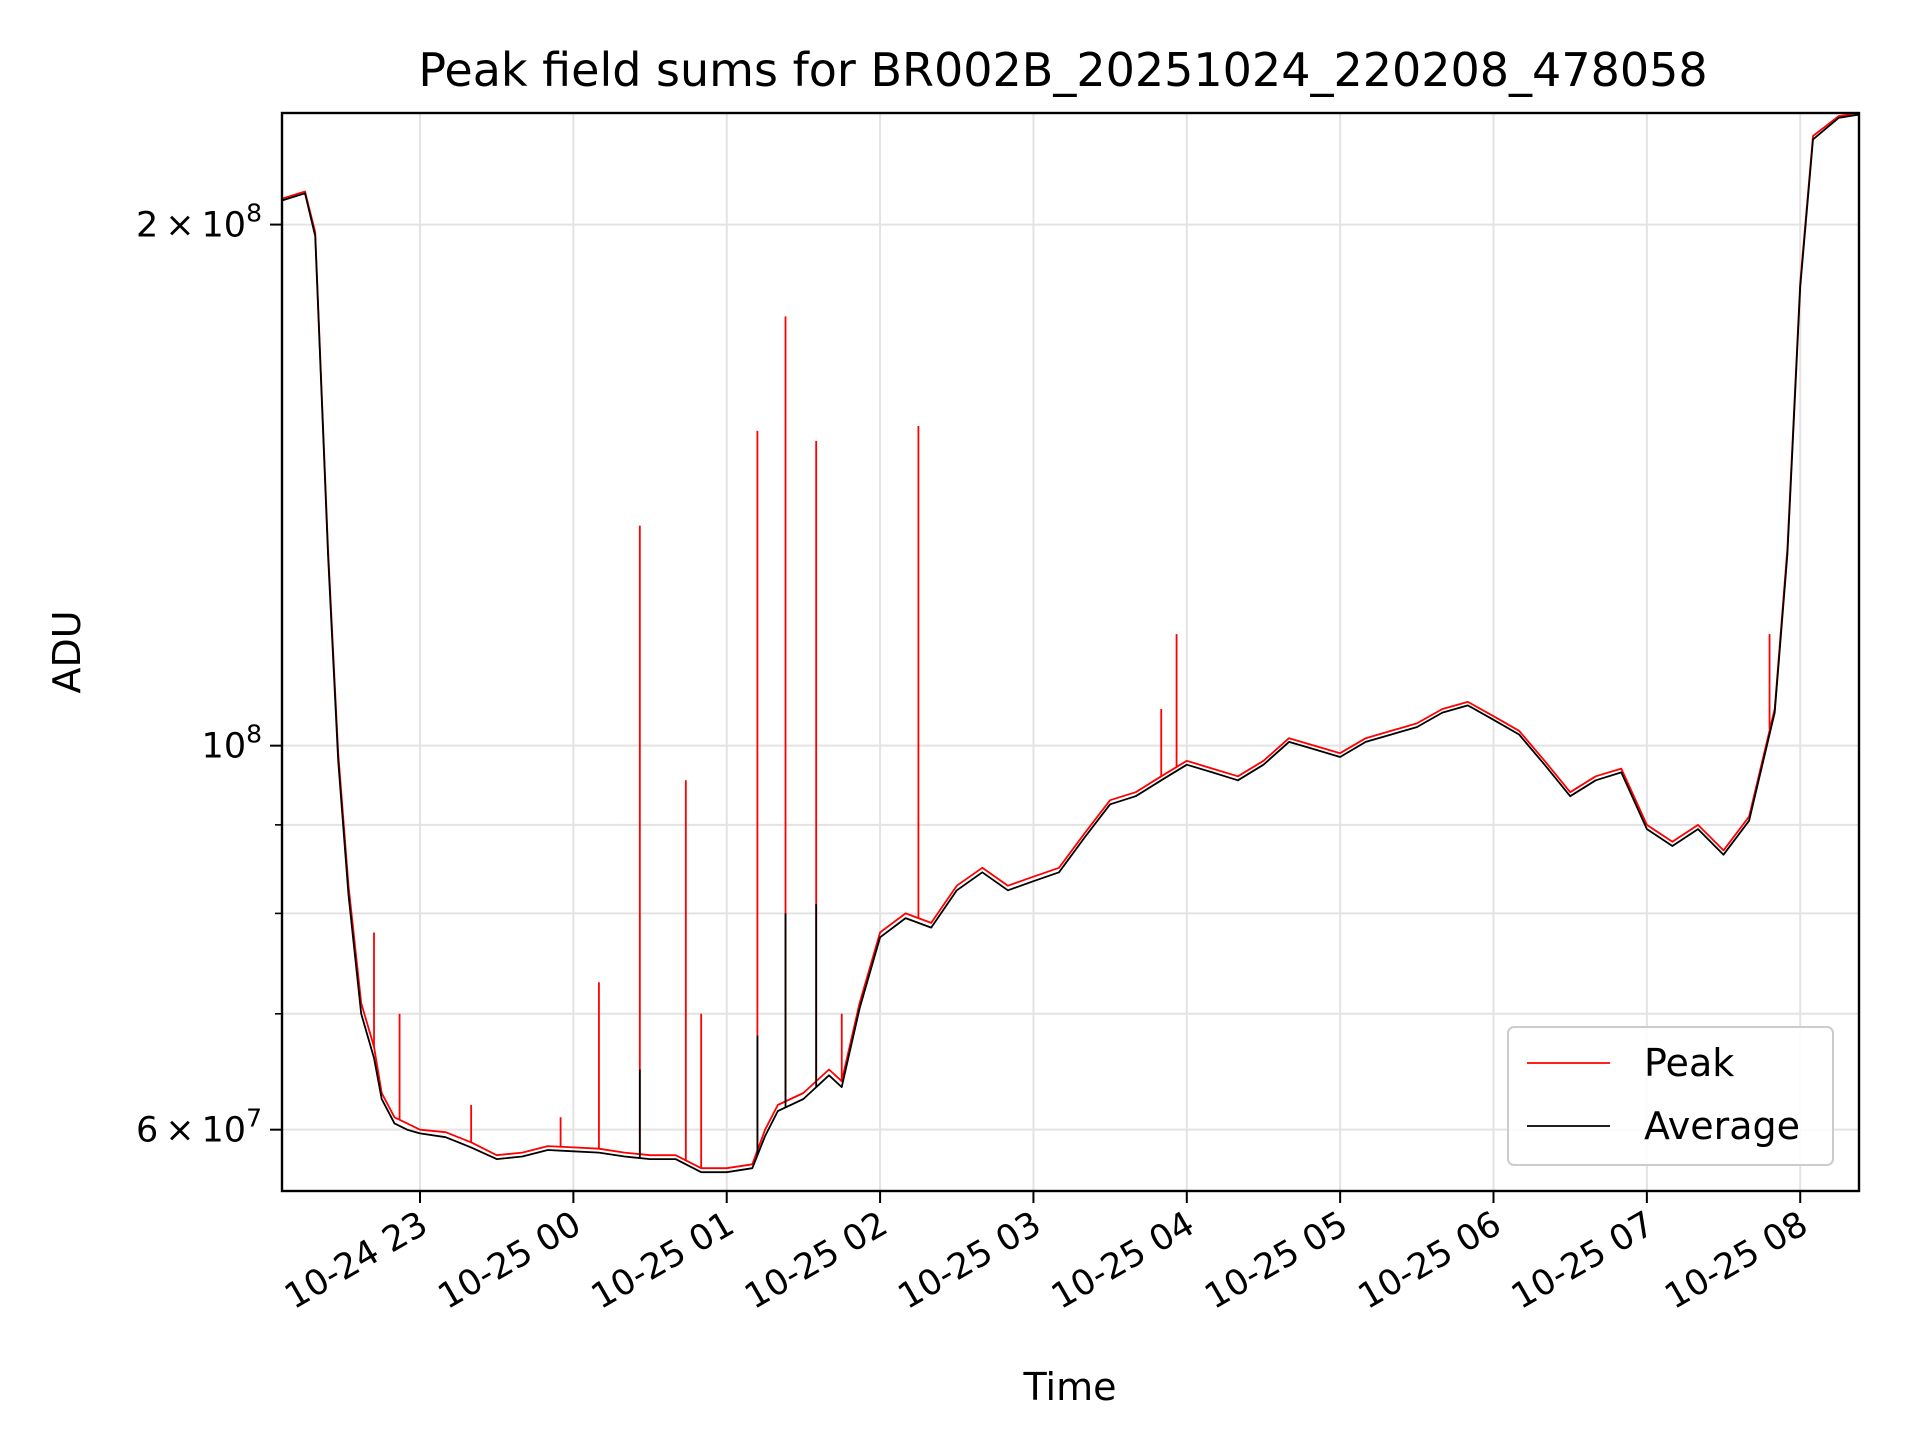 This screenshot has height=1440, width=1920. Describe the element at coordinates (1722, 1126) in the screenshot. I see `legend-label-average: Average` at that location.